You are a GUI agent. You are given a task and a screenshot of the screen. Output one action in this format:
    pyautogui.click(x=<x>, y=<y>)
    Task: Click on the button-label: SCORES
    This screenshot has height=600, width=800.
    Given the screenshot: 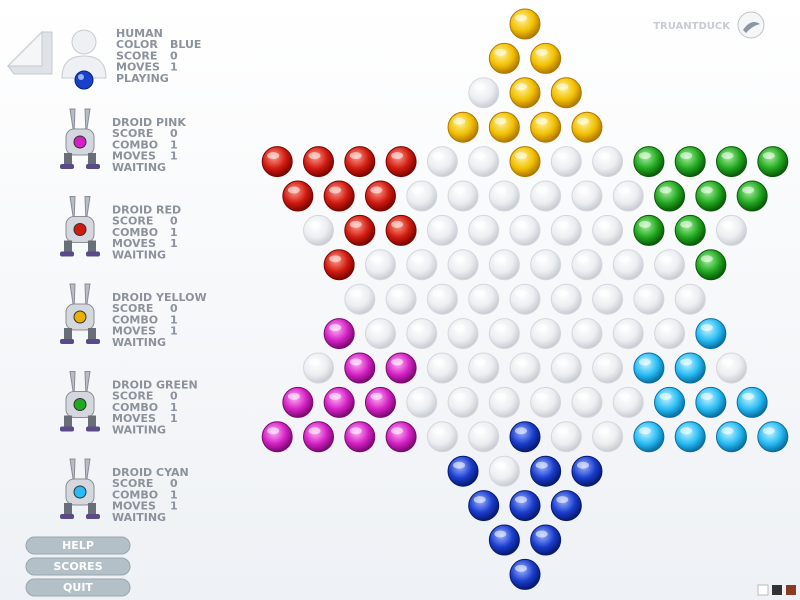 What is the action you would take?
    pyautogui.click(x=77, y=566)
    